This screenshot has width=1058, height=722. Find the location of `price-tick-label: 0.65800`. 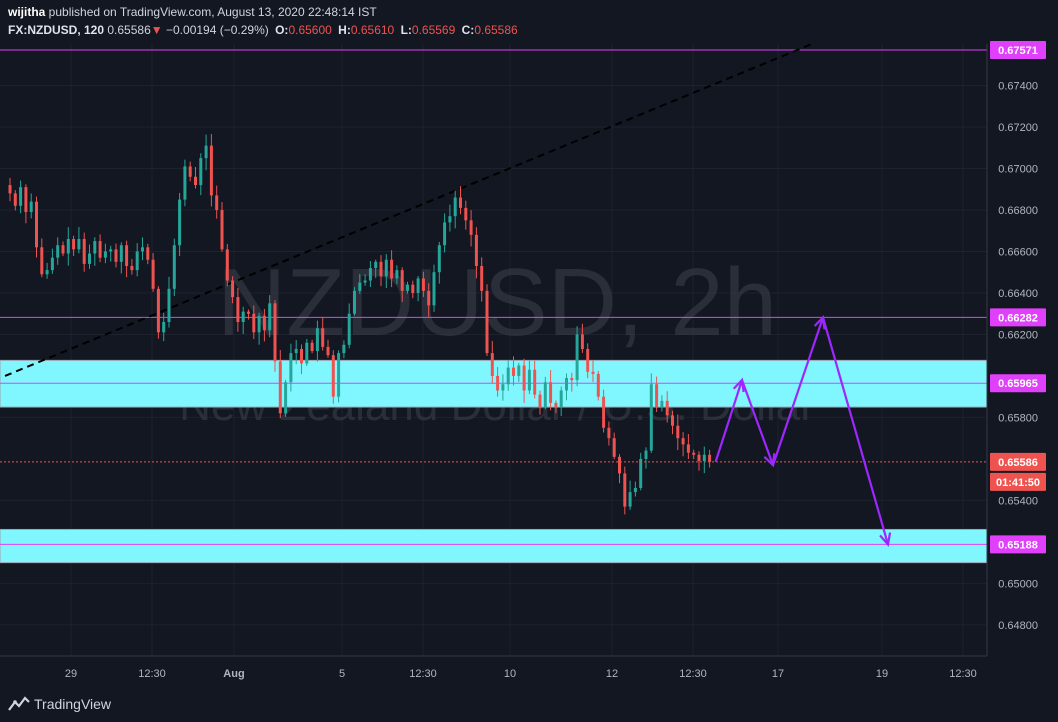

price-tick-label: 0.65800 is located at coordinates (1018, 418).